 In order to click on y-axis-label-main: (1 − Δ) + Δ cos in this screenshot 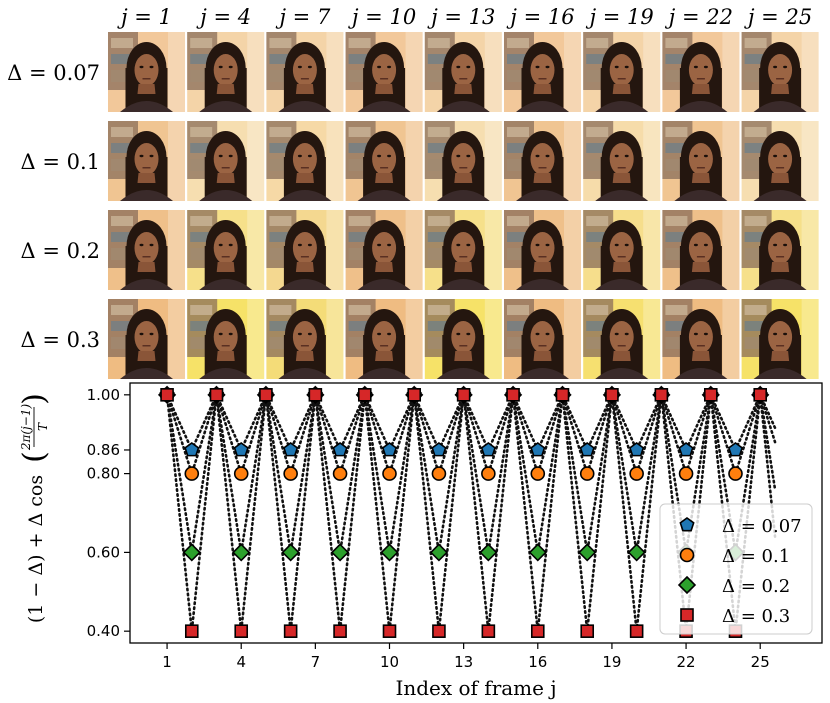, I will do `click(36, 549)`.